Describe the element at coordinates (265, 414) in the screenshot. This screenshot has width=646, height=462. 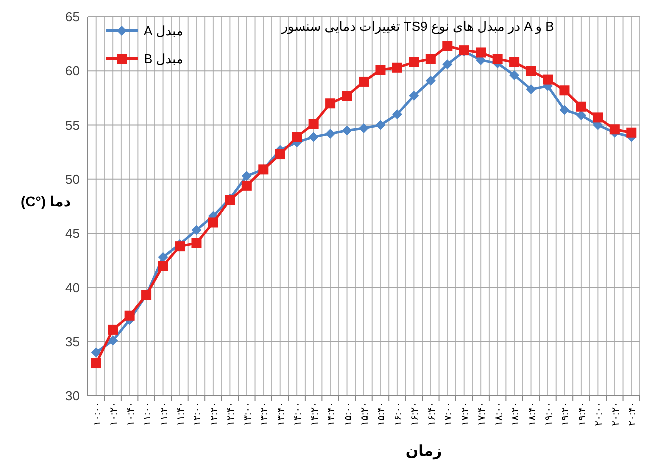
I see `x-tick-label: ۱۳:۲۰` at that location.